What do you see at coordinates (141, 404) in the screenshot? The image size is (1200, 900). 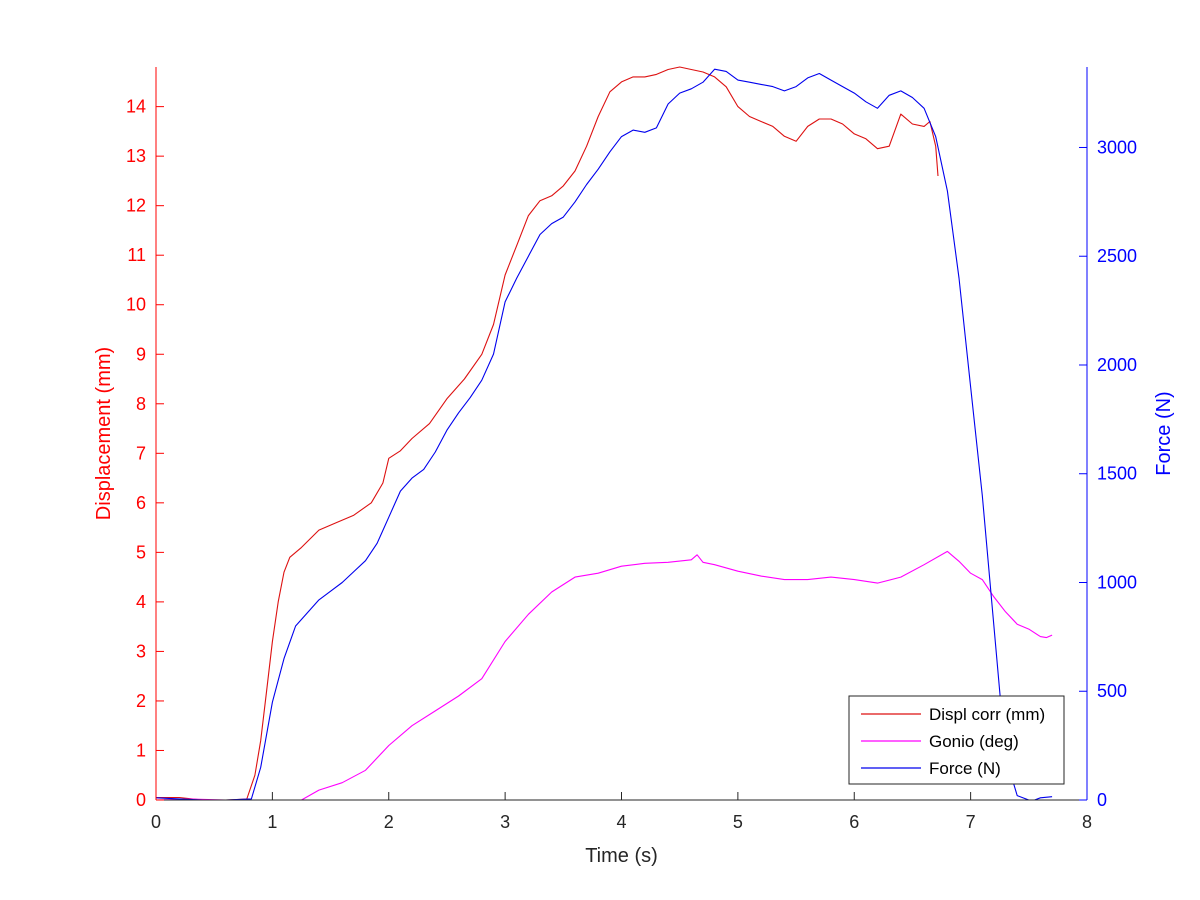 I see `y-left-tick-label: 8` at bounding box center [141, 404].